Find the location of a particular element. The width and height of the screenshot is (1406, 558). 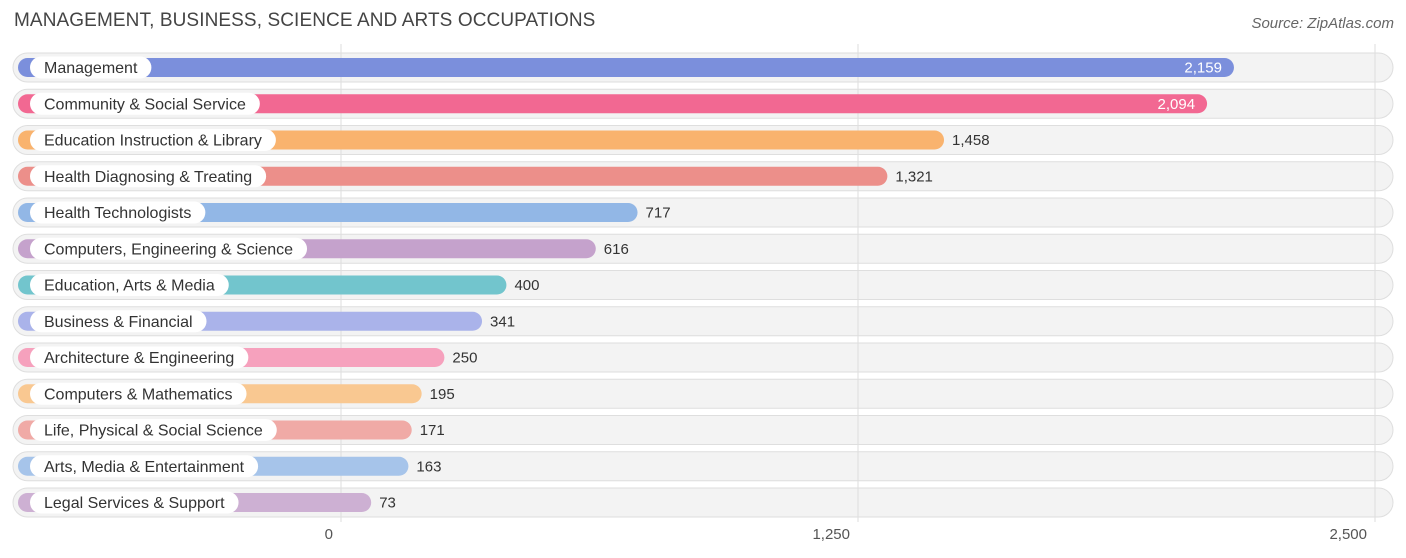

category-label: Health Technologists is located at coordinates (117, 213).